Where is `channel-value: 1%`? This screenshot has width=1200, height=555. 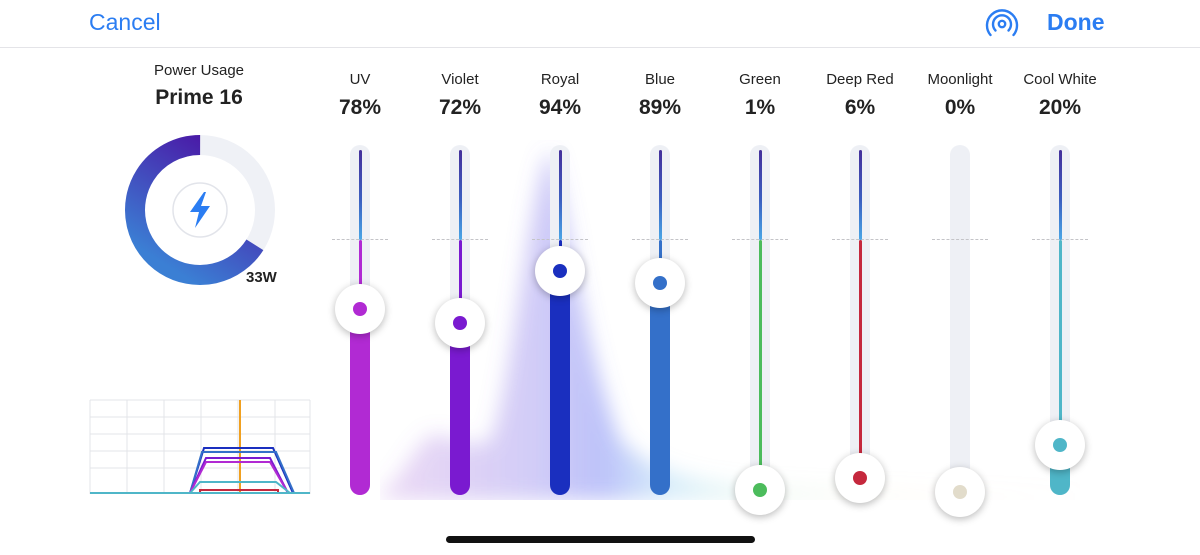
channel-value: 1% is located at coordinates (760, 107).